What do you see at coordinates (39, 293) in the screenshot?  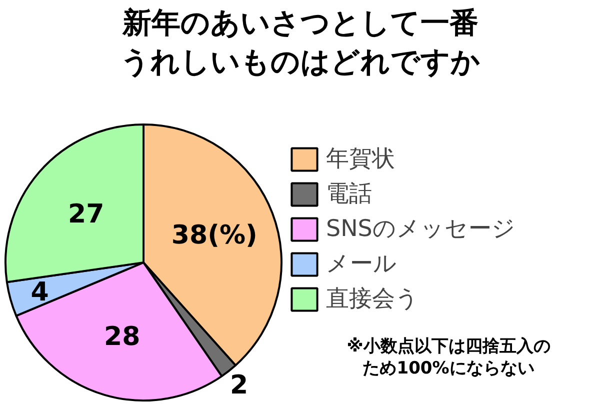 I see `data-label: 4` at bounding box center [39, 293].